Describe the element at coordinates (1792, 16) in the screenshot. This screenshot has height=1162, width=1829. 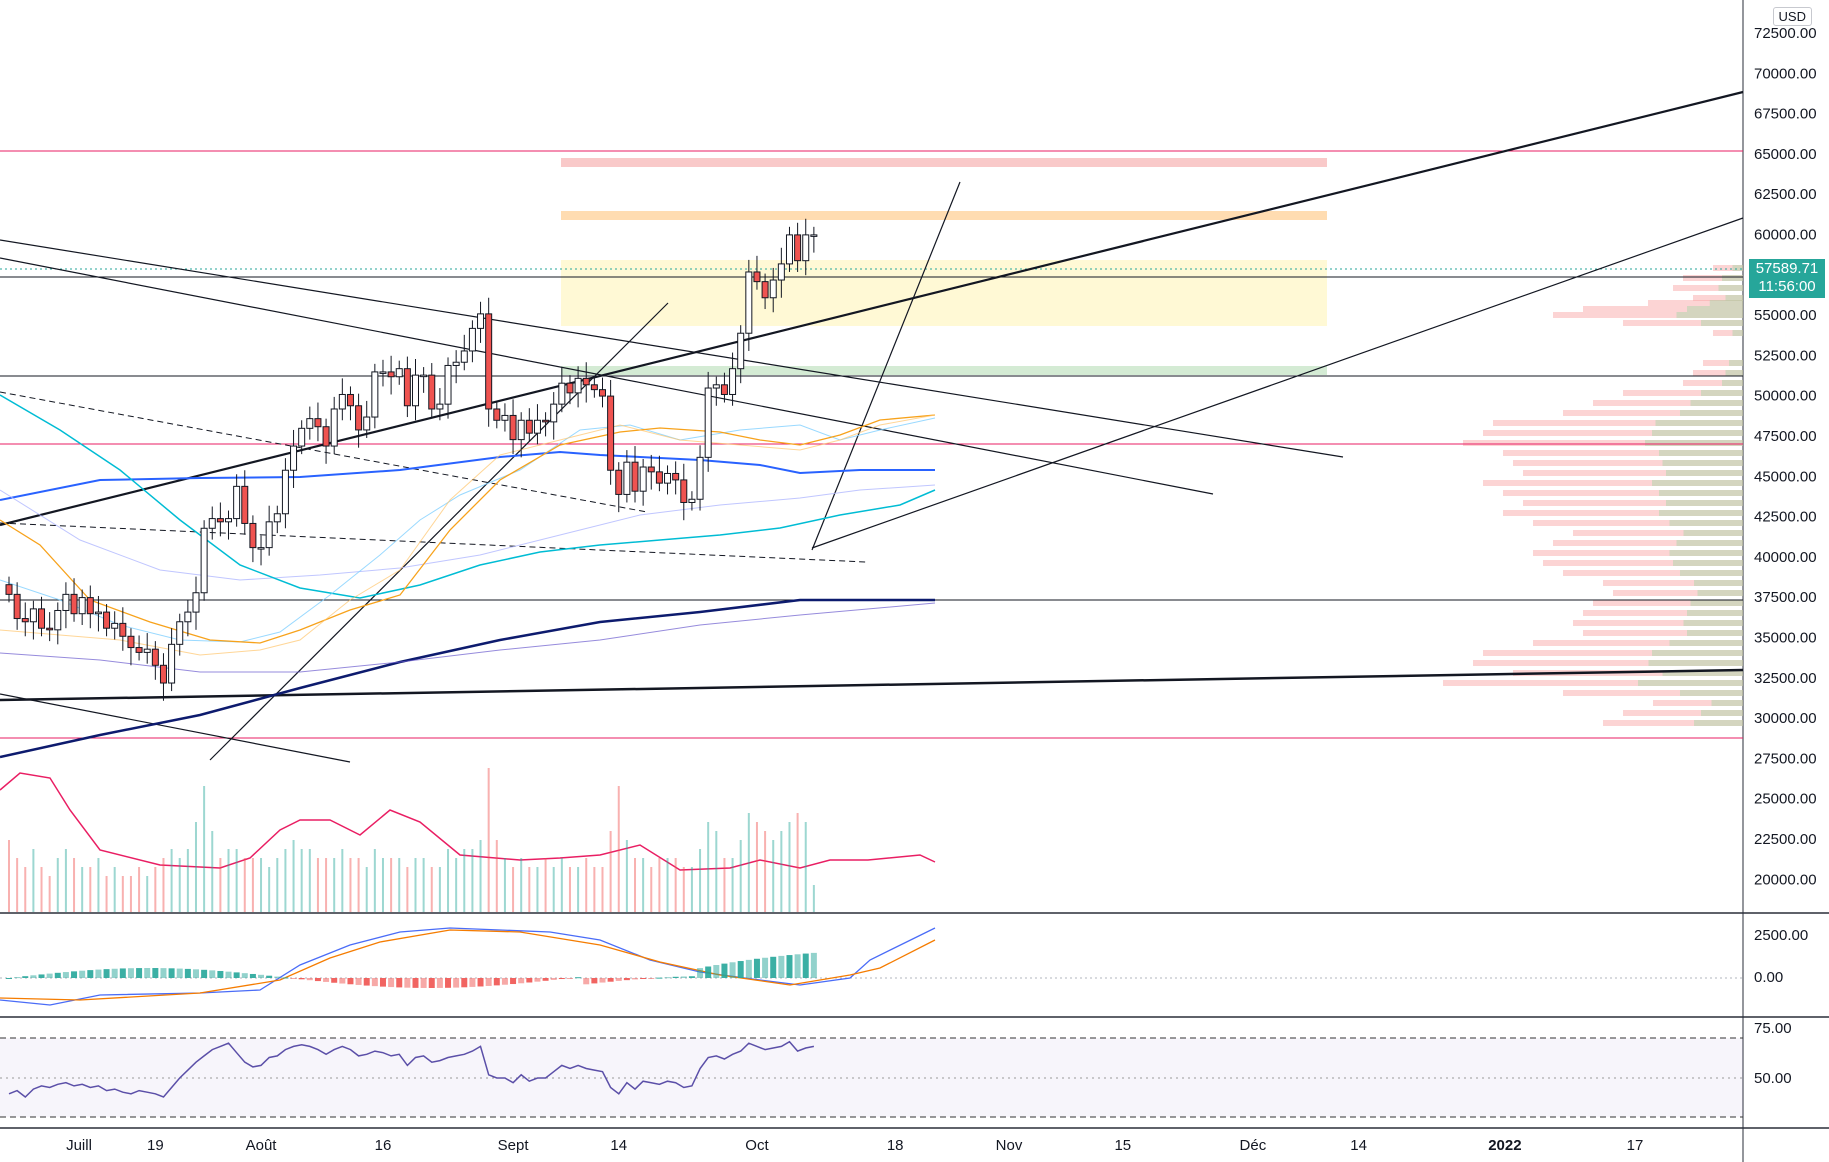
I see `currency-label: USD` at that location.